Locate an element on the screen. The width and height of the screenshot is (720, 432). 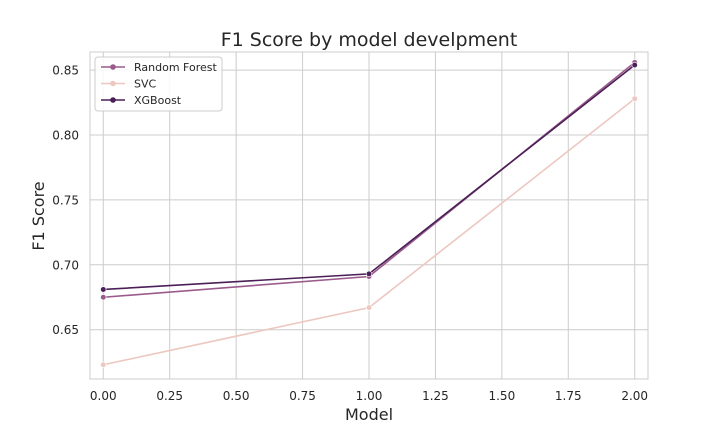
x-tick-label: 0.75 is located at coordinates (302, 396).